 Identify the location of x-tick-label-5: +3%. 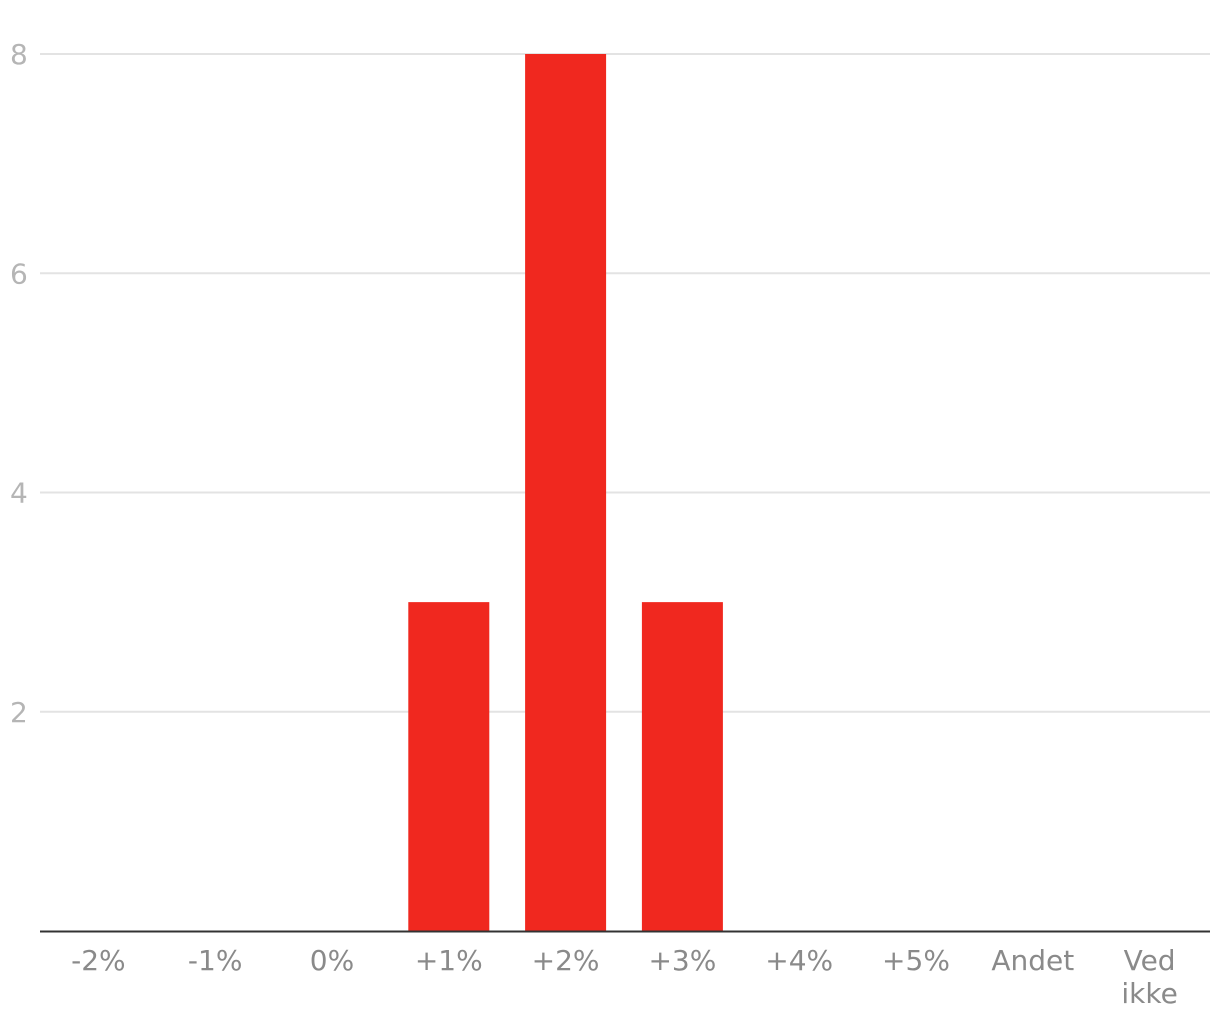
(682, 960).